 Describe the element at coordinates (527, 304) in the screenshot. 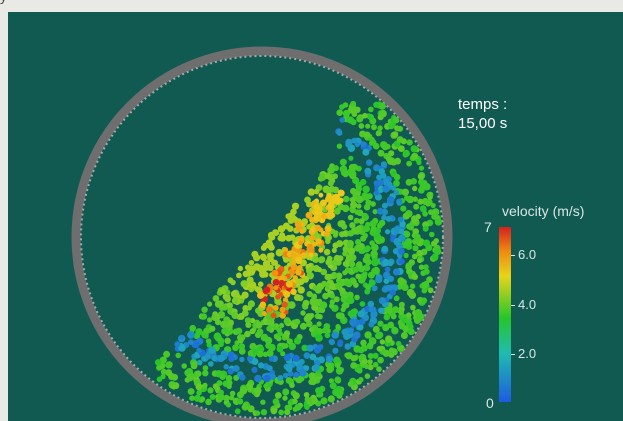

I see `legend-tick-4-label: 4.0` at that location.